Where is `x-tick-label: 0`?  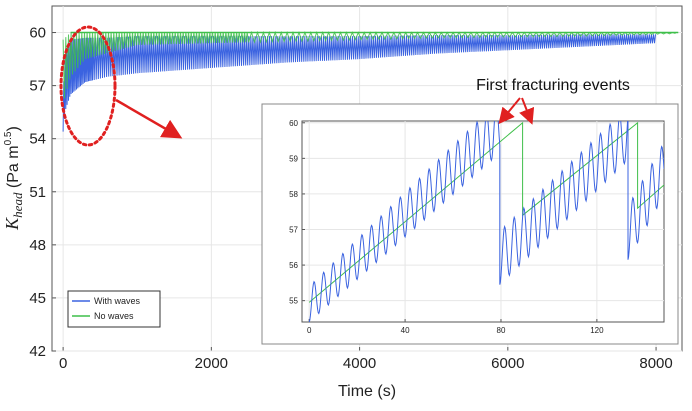
x-tick-label: 0 is located at coordinates (63, 363).